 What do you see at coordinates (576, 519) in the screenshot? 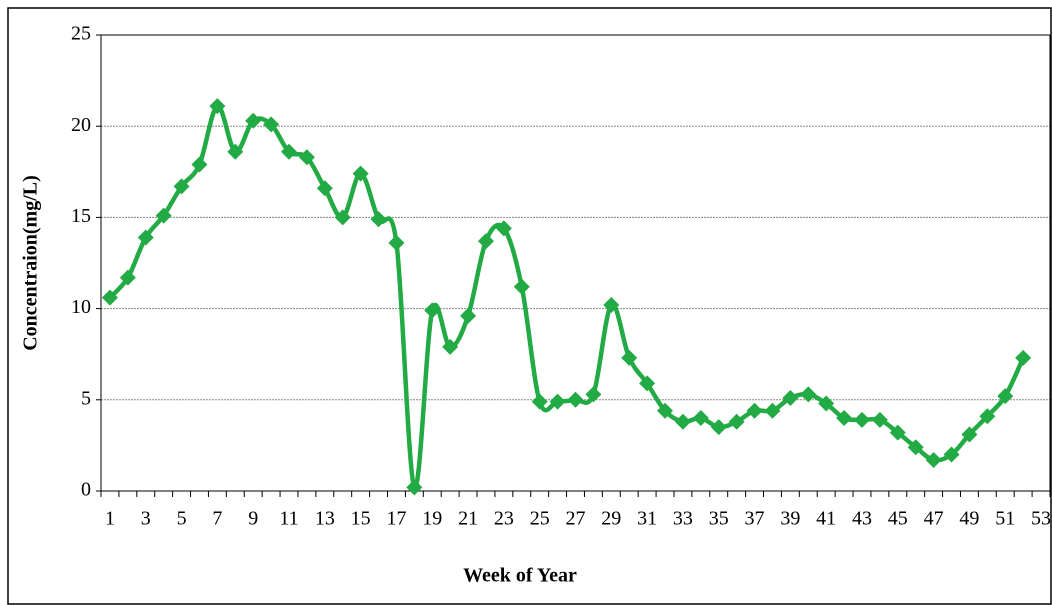
I see `x-tick-label: 27` at bounding box center [576, 519].